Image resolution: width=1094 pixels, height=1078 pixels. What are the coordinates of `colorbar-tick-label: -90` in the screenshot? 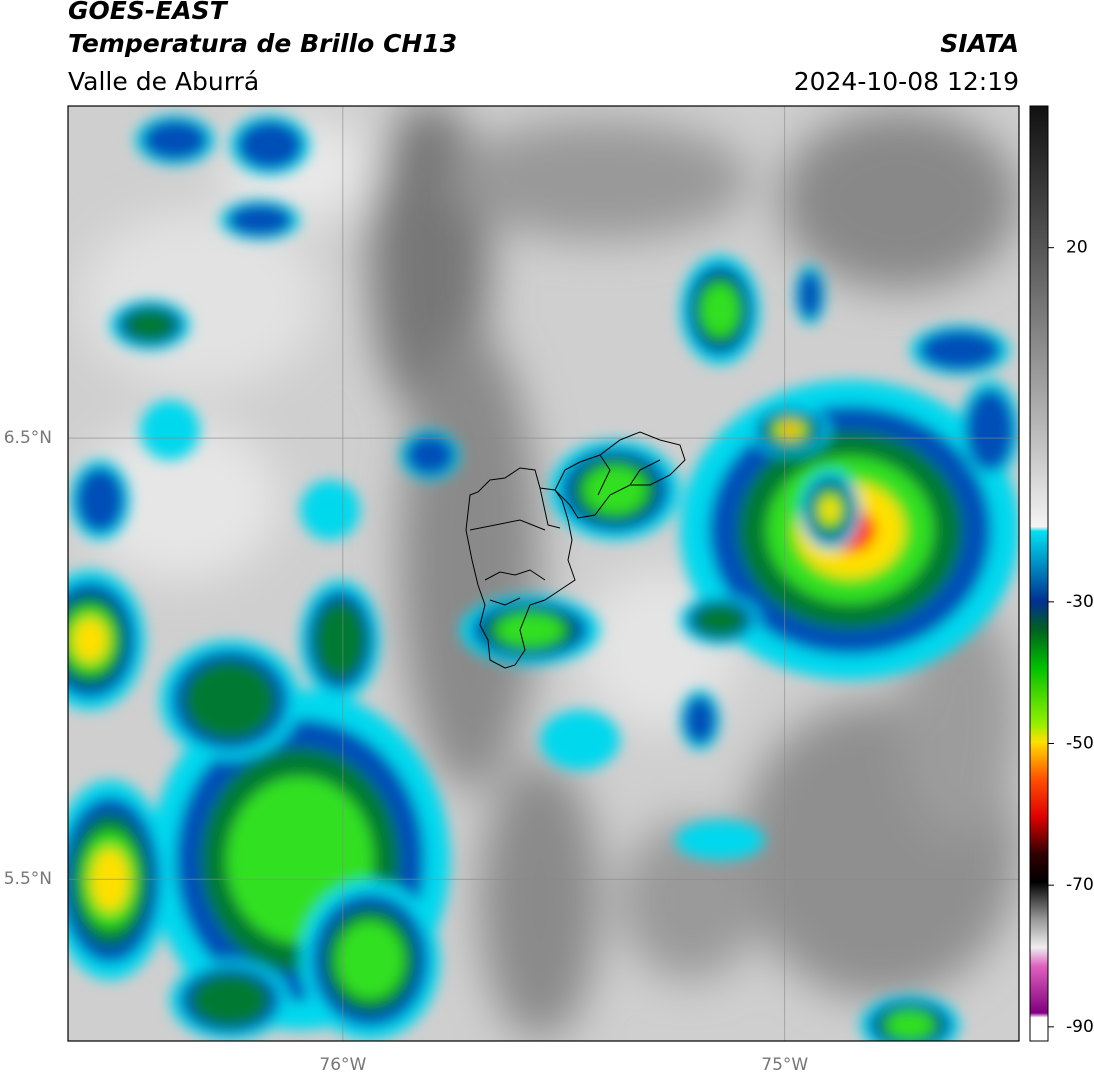 It's located at (1080, 1027).